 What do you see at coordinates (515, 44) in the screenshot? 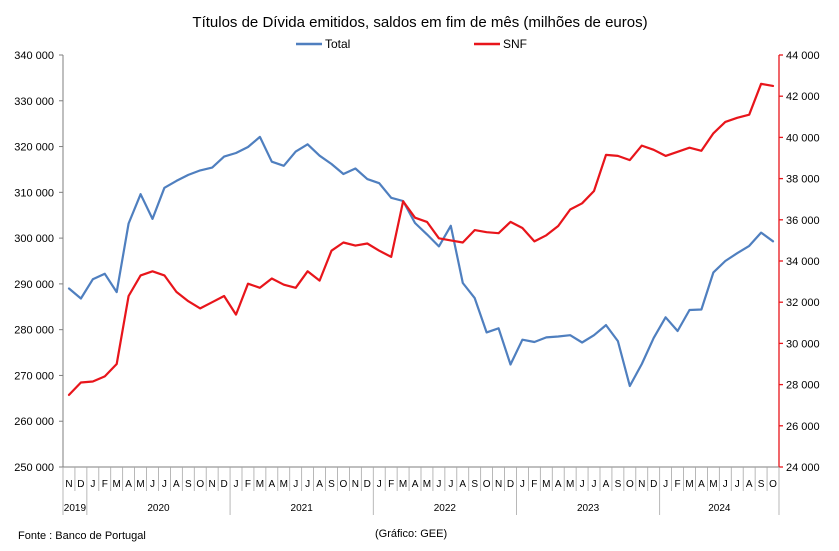
I see `legend-label-snf: SNF` at bounding box center [515, 44].